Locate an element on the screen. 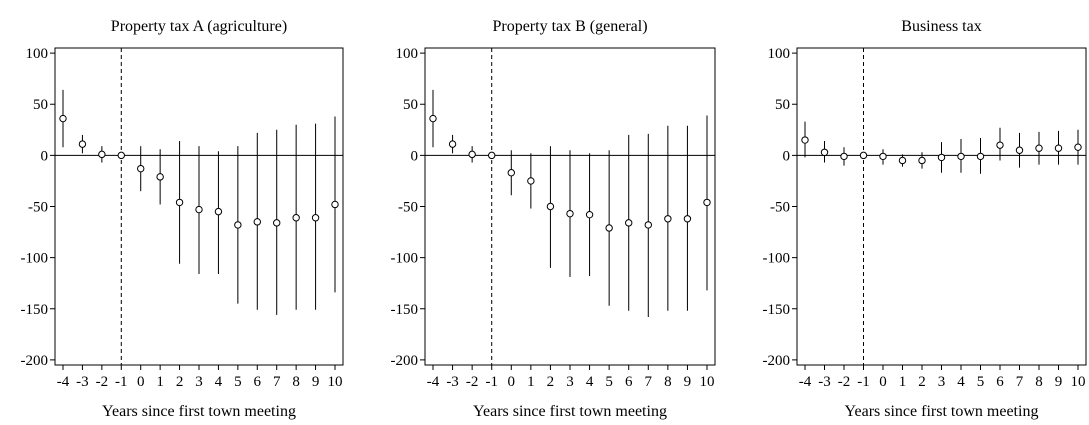 The width and height of the screenshot is (1089, 425). panel-3-y-tick-label: -50 is located at coordinates (780, 208).